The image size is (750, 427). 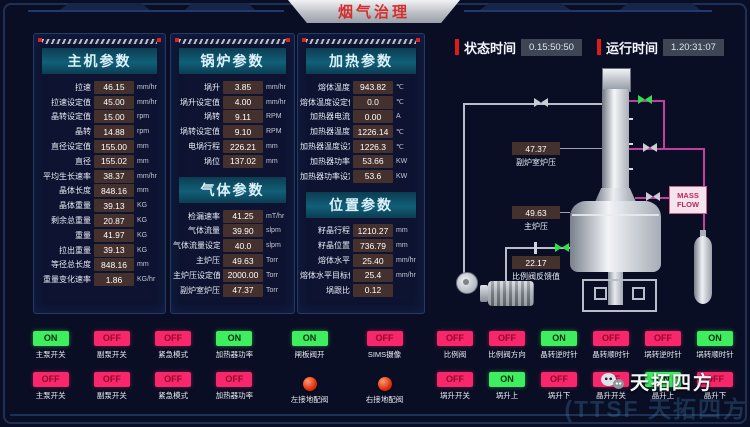 What do you see at coordinates (67, 176) in the screenshot?
I see `param-label: 平均生长速率` at bounding box center [67, 176].